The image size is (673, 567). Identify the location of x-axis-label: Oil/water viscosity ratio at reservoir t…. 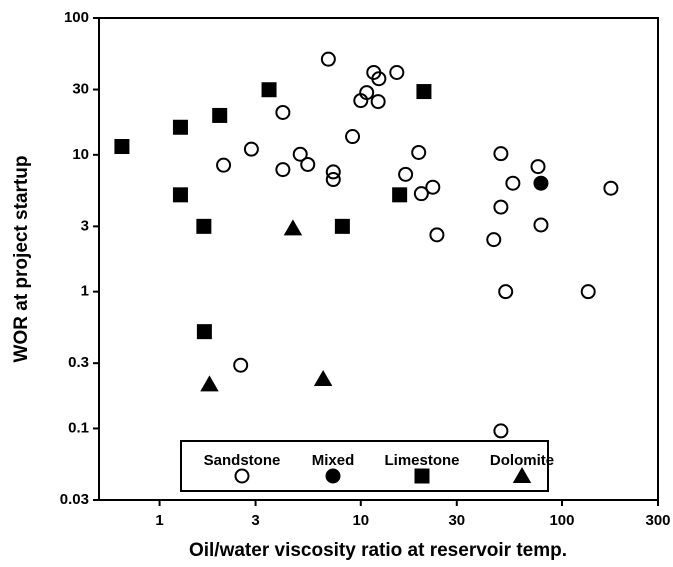
(378, 550).